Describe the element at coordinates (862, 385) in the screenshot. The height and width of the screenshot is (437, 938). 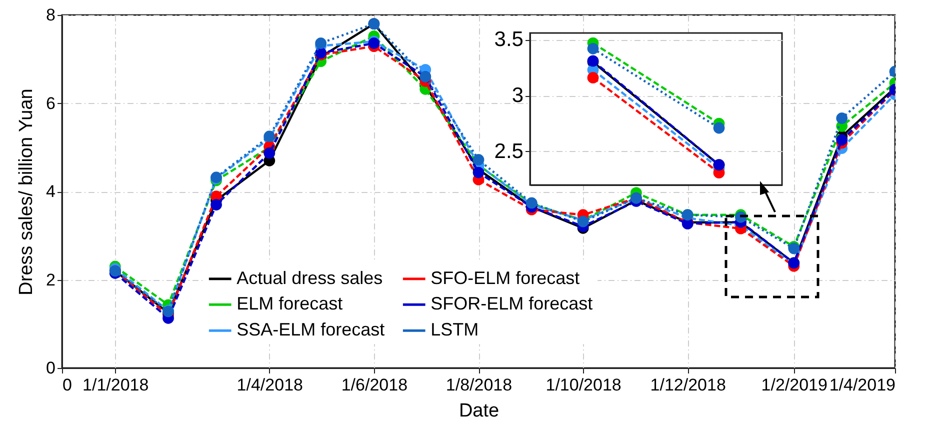
I see `x-tick-label: 1/4/2019` at that location.